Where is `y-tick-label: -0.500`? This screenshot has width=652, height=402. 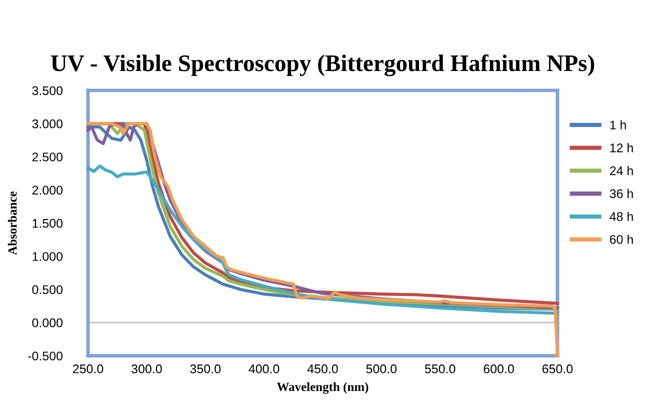 y-tick-label: -0.500 is located at coordinates (45, 356).